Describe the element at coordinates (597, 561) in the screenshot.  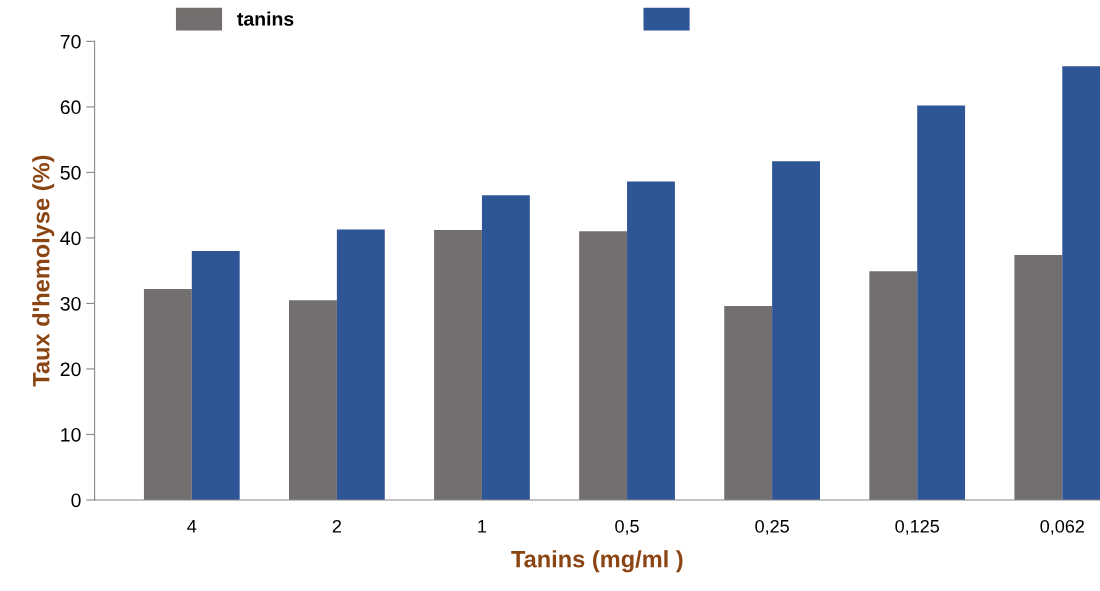
I see `x-axis-title: Tanins (mg/ml )` at that location.